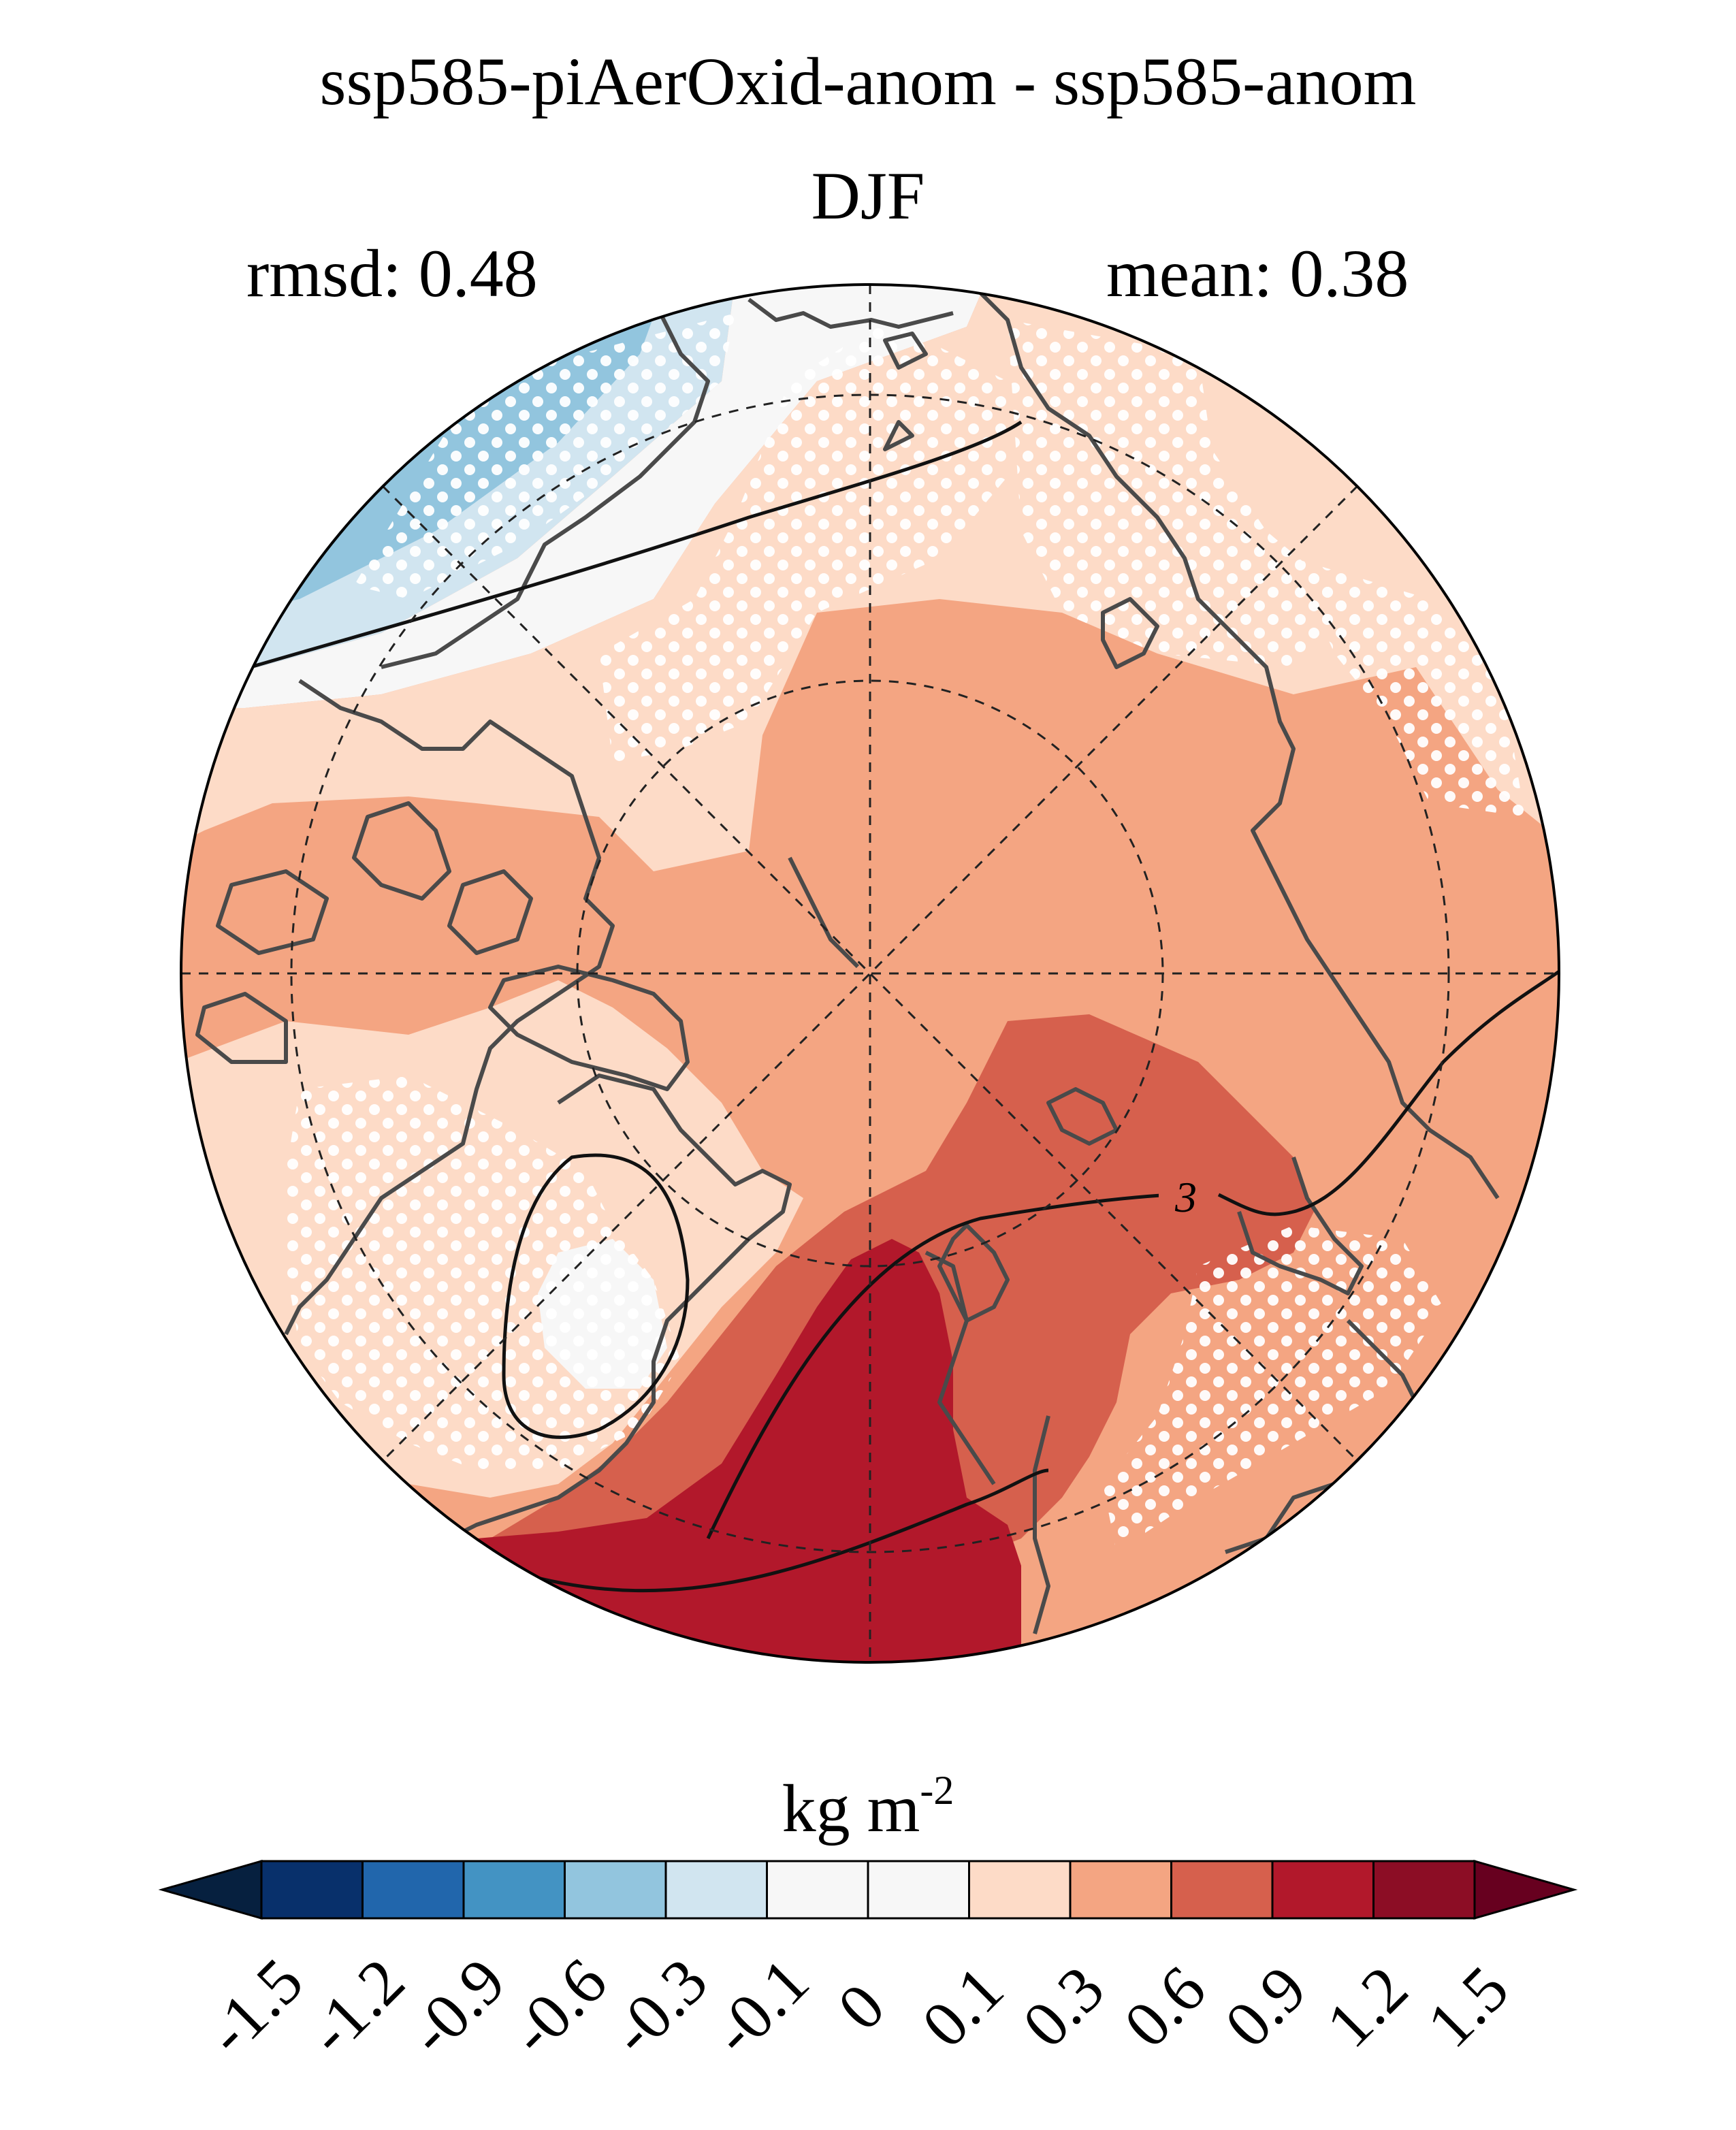  What do you see at coordinates (861, 2006) in the screenshot?
I see `colorbar-tick-label: 0` at bounding box center [861, 2006].